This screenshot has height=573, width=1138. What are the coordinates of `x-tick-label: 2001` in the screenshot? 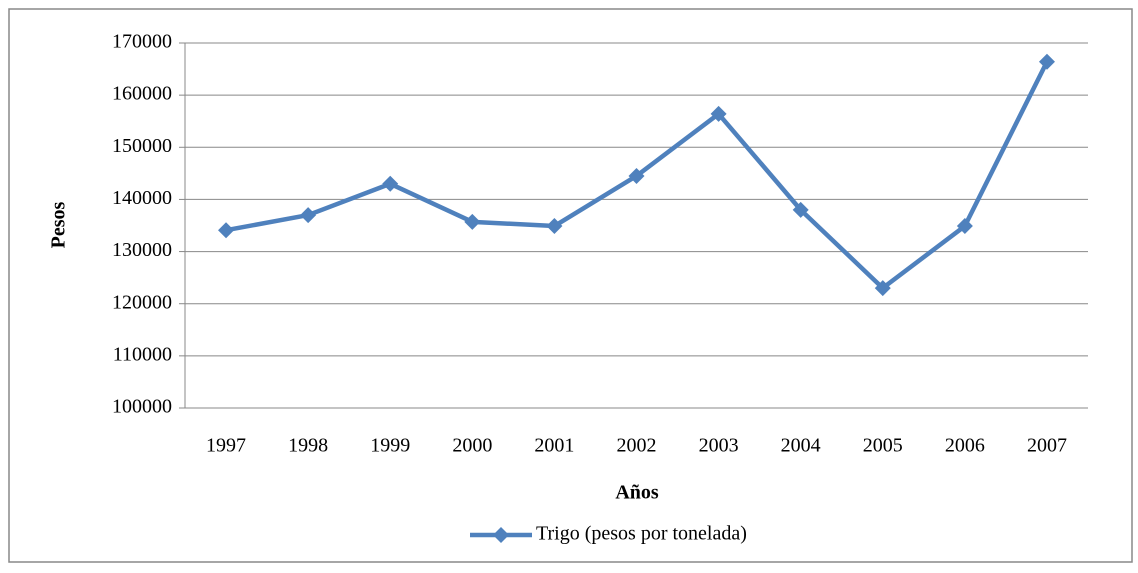 It's located at (554, 446).